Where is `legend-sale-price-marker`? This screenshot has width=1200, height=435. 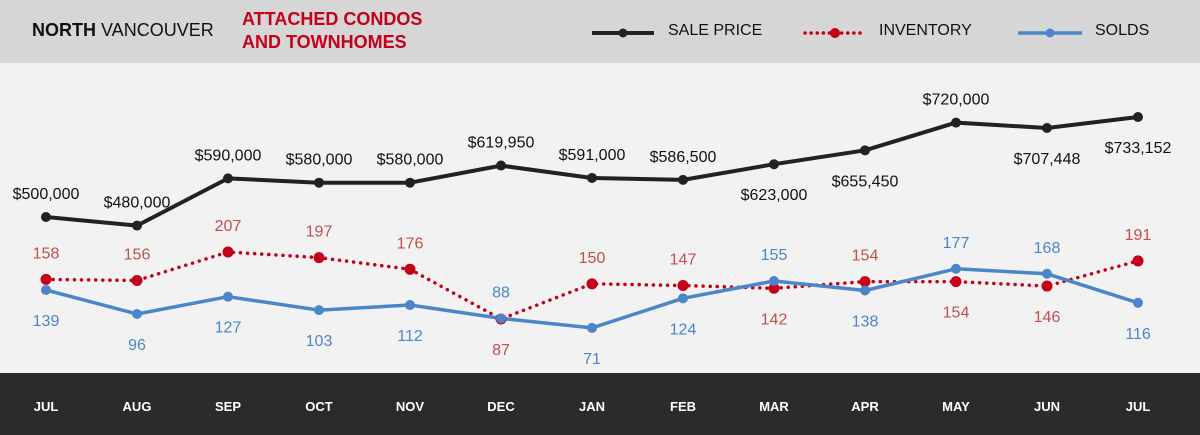
legend-sale-price-marker is located at coordinates (623, 33).